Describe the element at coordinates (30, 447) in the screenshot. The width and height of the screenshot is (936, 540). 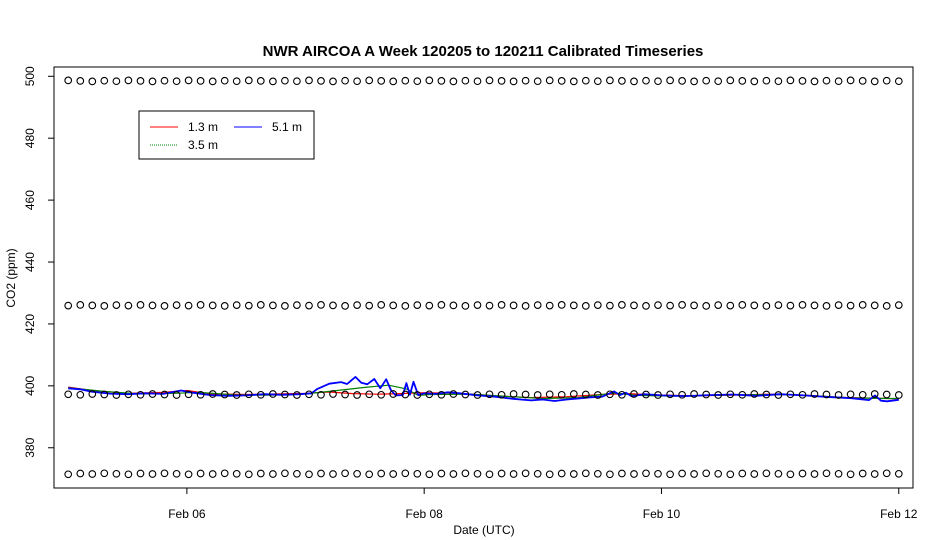
I see `y-tick-label: 380` at that location.